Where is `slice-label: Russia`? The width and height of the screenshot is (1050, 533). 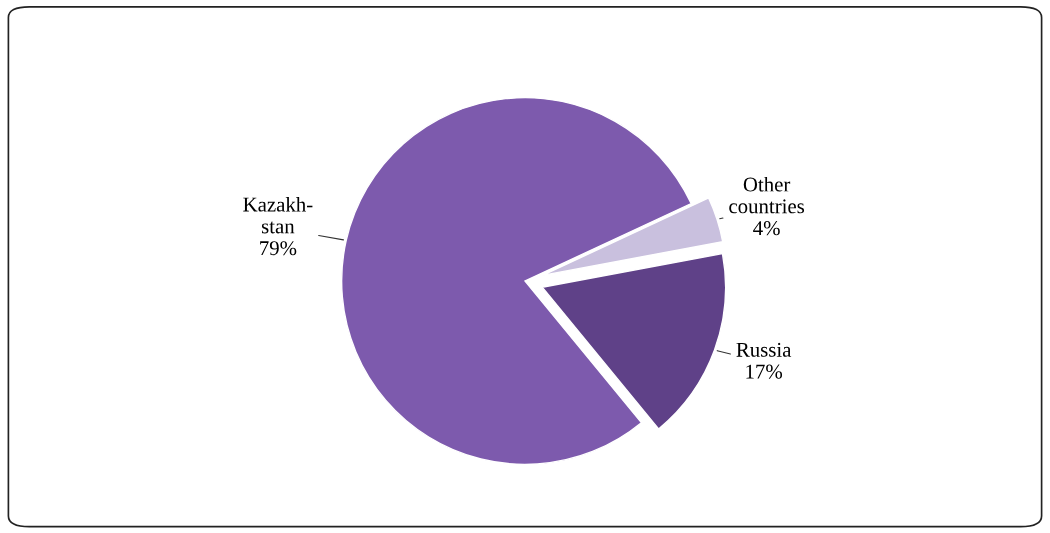 slice-label: Russia is located at coordinates (764, 349).